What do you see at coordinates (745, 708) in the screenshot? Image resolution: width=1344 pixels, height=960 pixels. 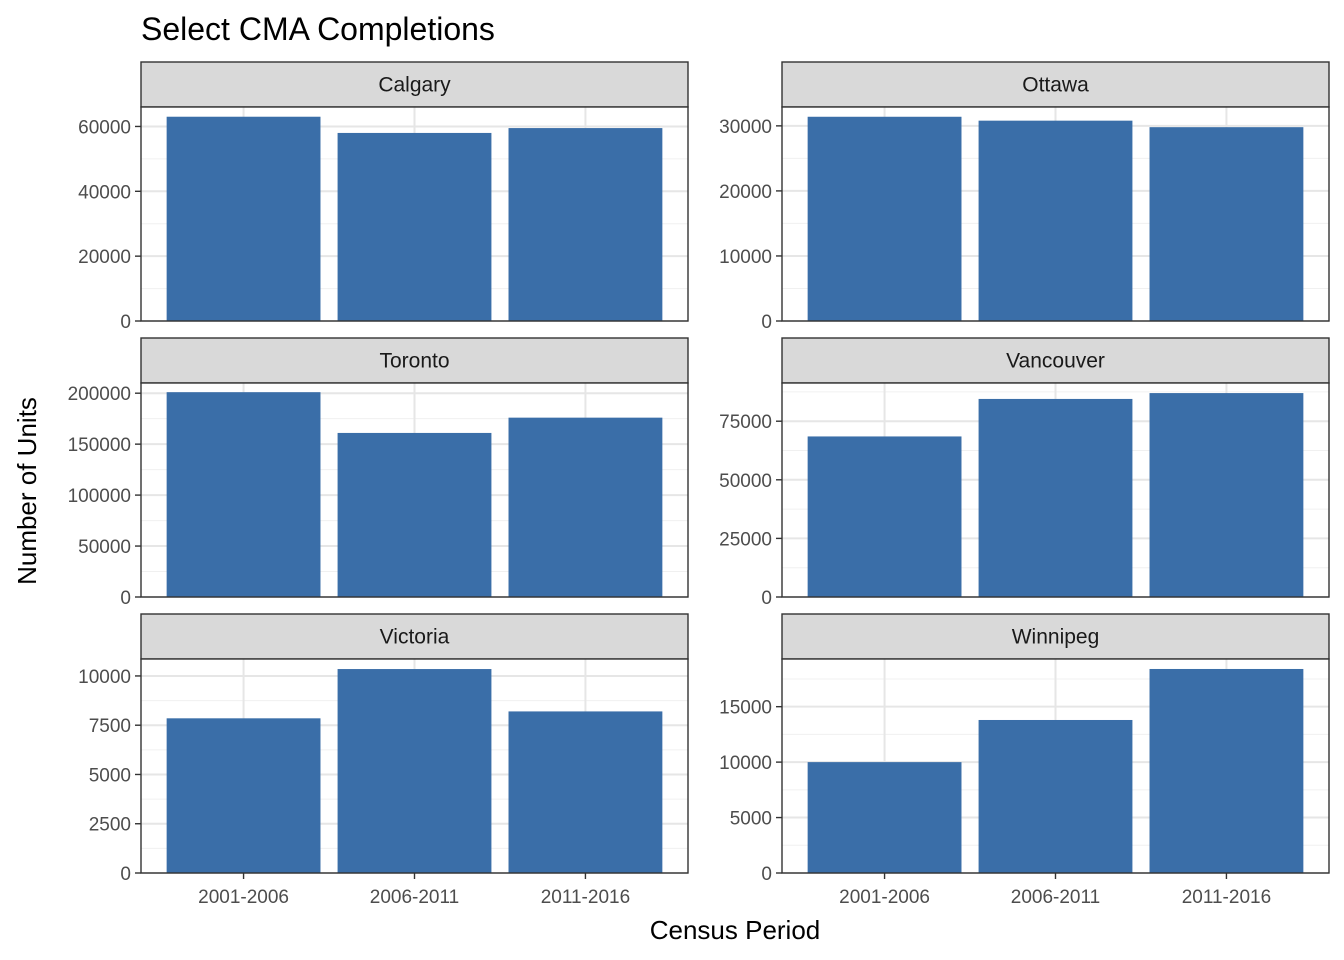 I see `y-tick-label: 15000` at bounding box center [745, 708].